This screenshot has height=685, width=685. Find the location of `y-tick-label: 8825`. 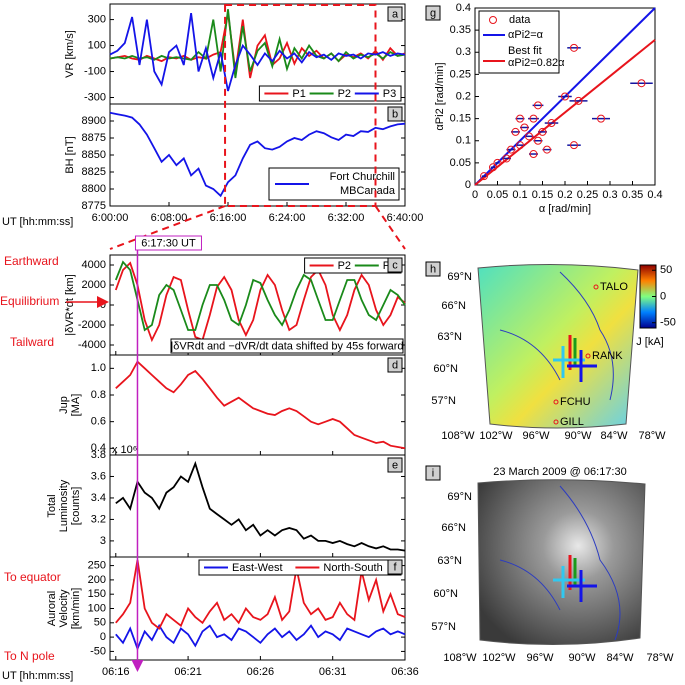

y-tick-label: 8825 is located at coordinates (94, 172).